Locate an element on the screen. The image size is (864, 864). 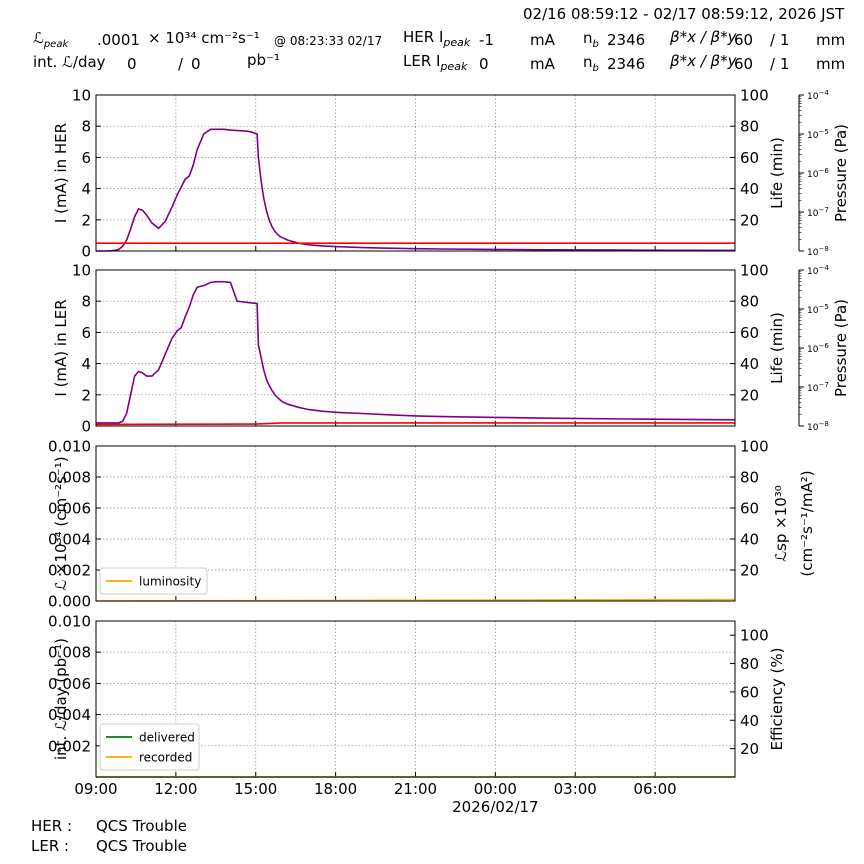
her-nb-value: 2346 is located at coordinates (626, 40).